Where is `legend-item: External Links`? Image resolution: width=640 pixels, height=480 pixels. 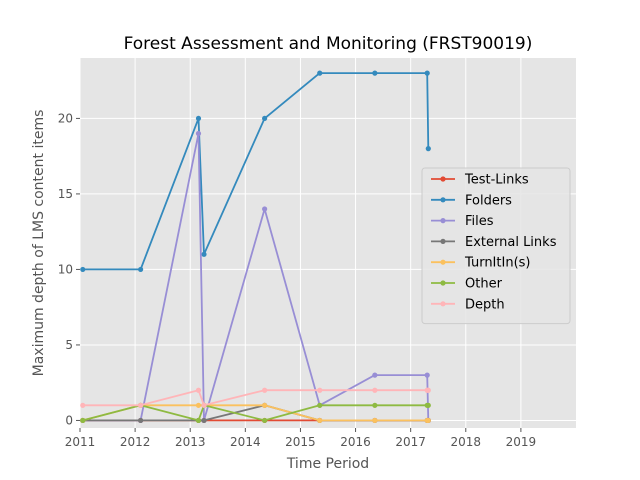 legend-item: External Links is located at coordinates (494, 242).